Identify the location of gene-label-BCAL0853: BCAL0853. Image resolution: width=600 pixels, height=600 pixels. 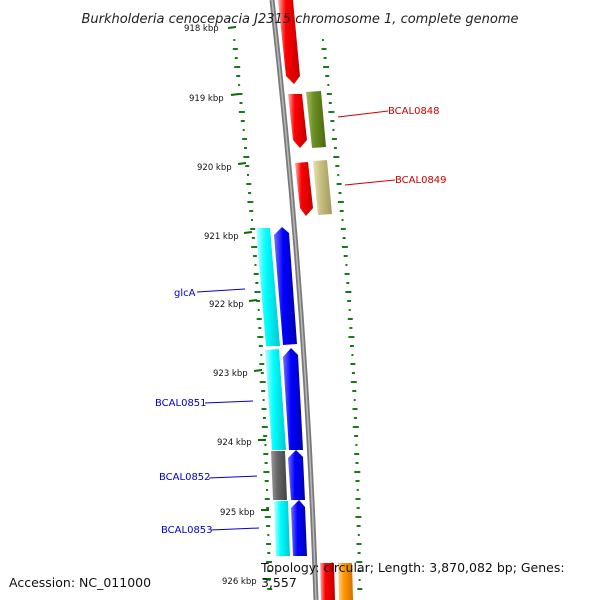
(210, 530).